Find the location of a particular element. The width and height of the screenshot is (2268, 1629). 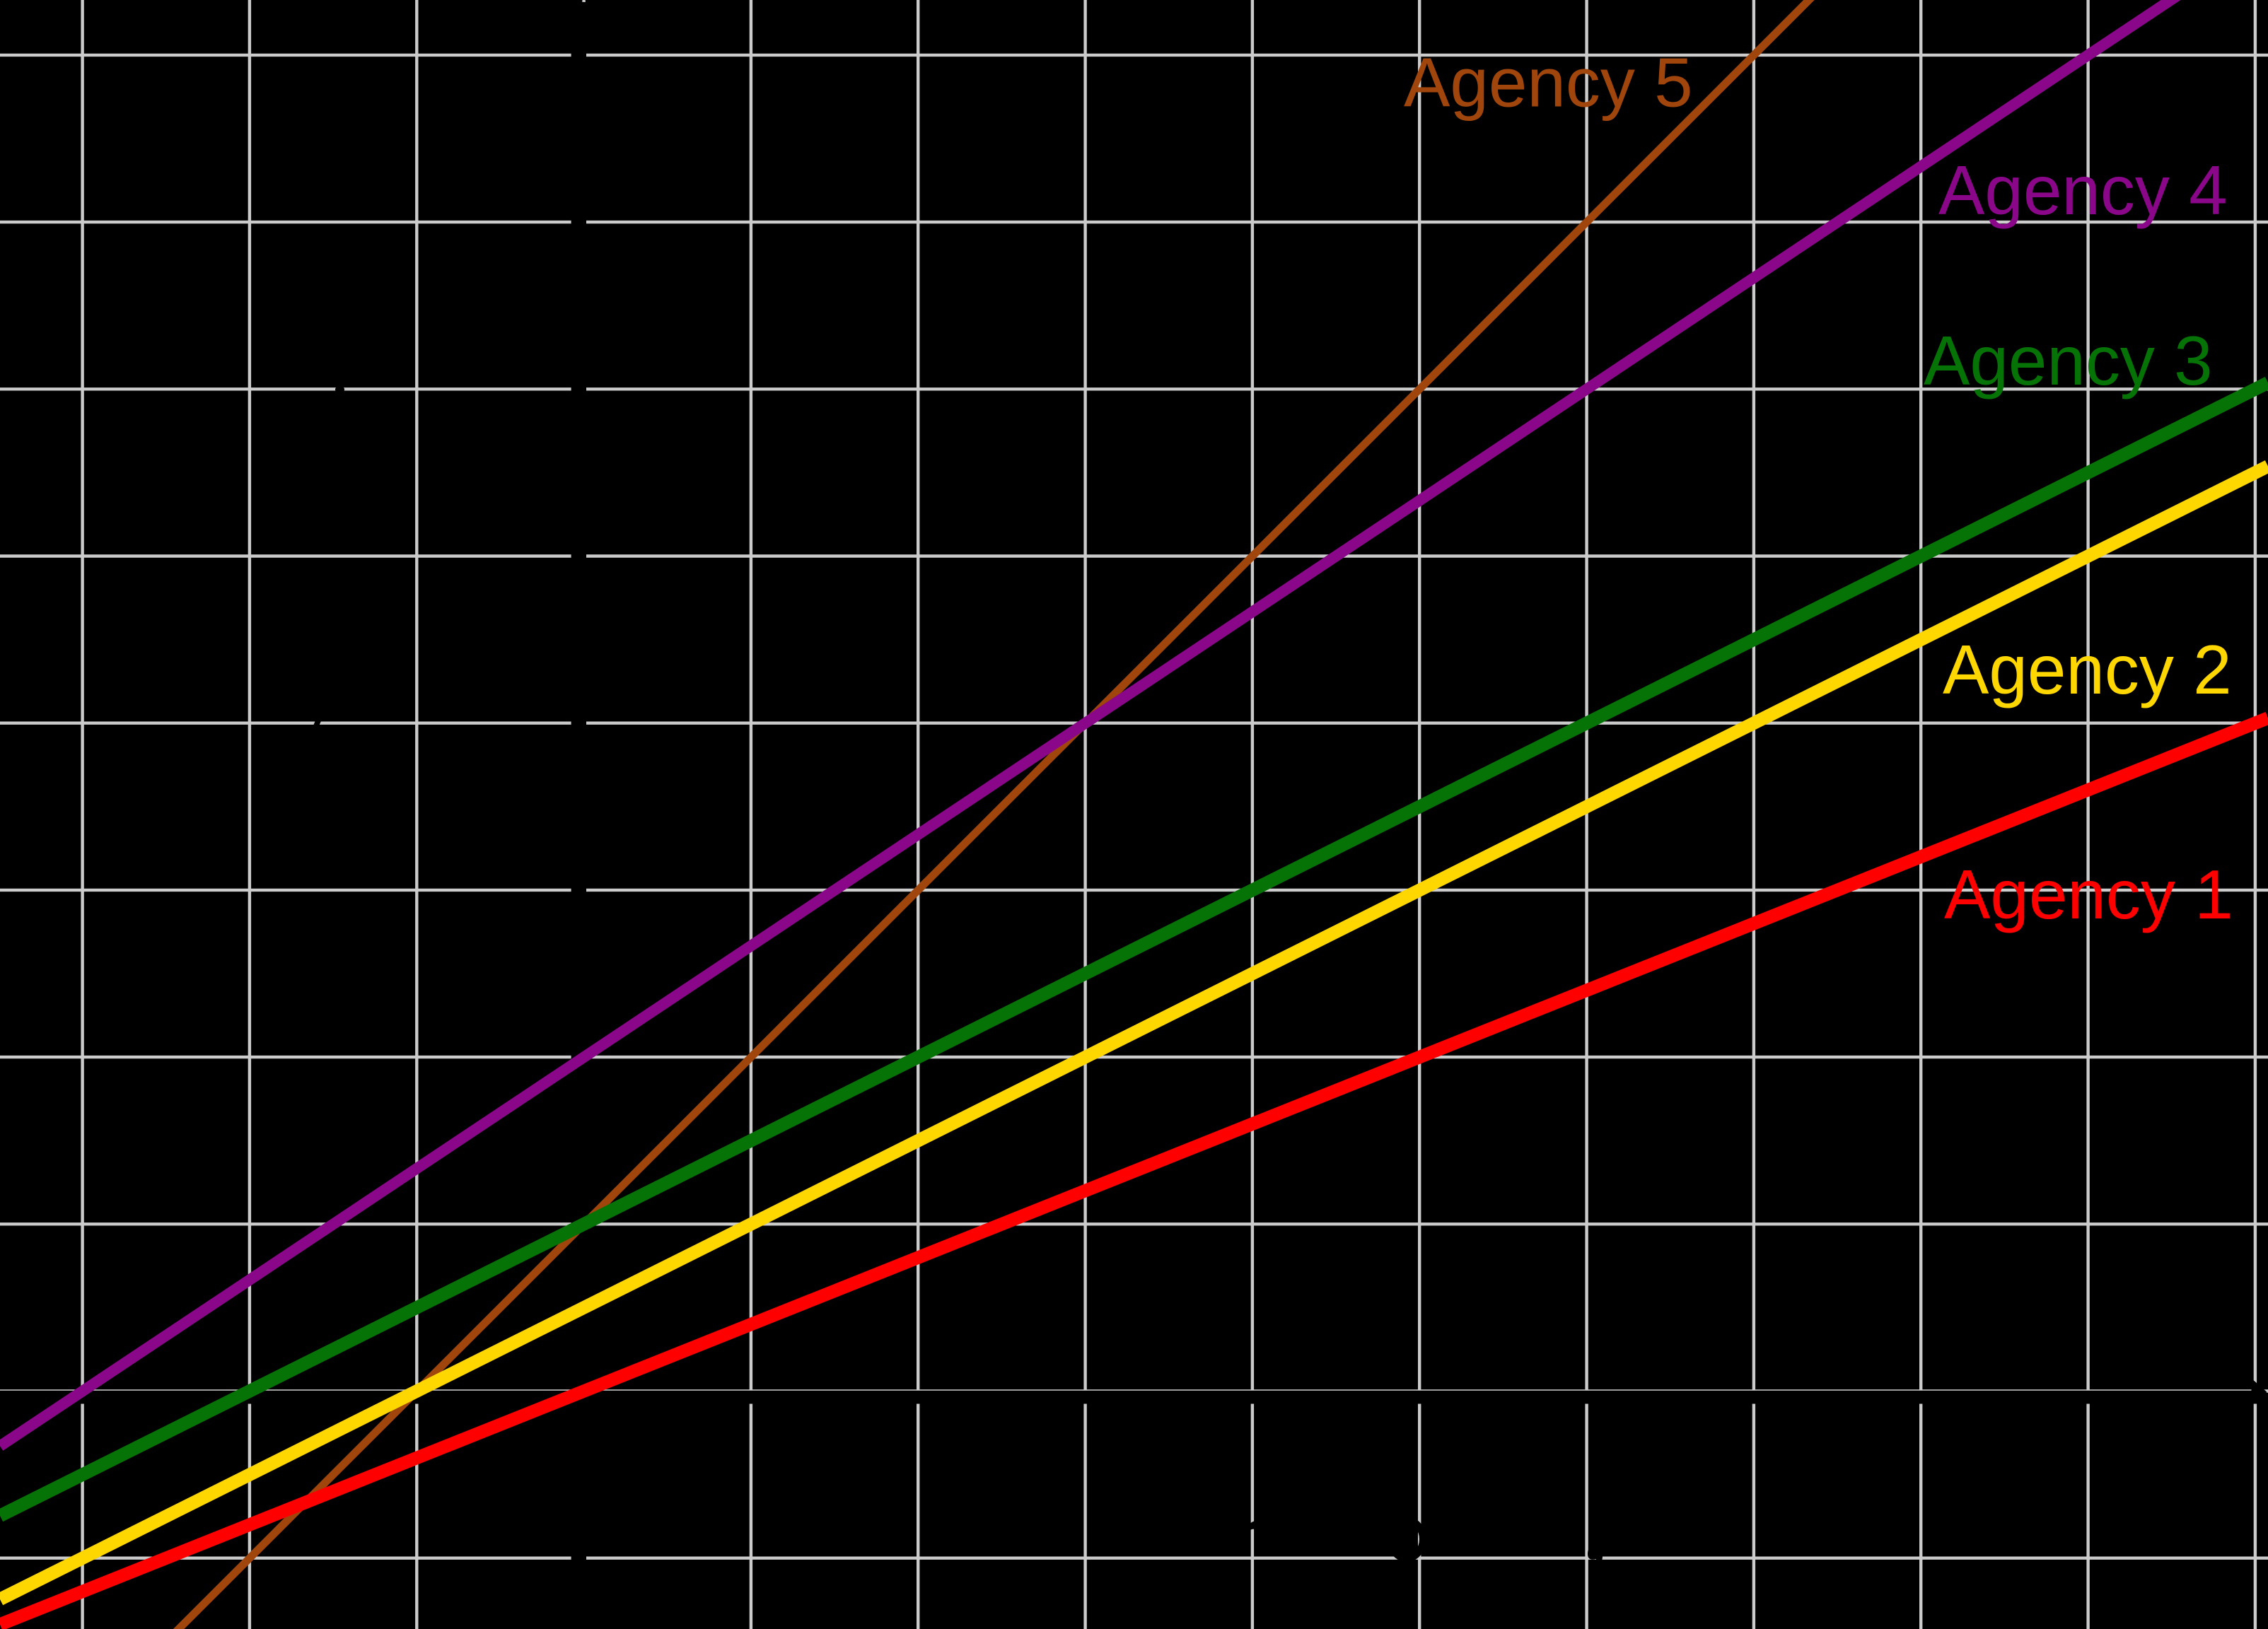

svg-text: Agency 5 is located at coordinates (1548, 82).